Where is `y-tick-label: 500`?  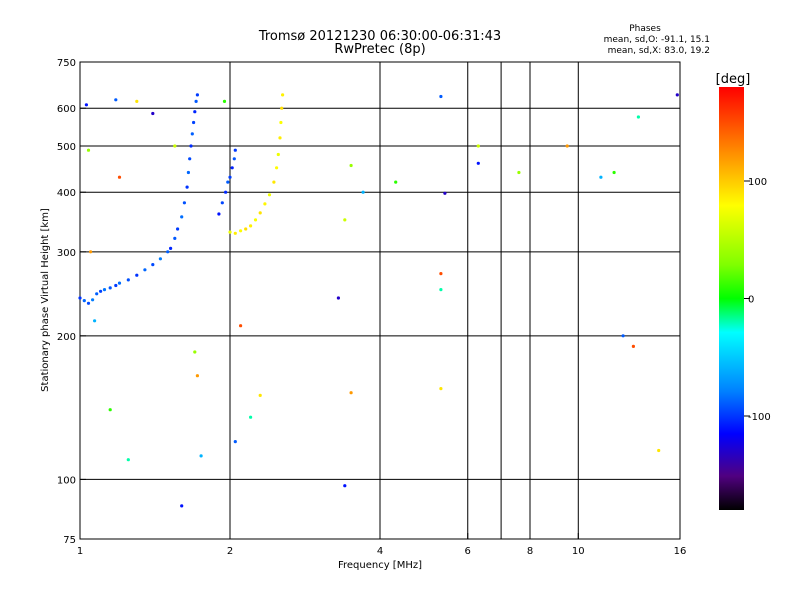 y-tick-label: 500 is located at coordinates (66, 147).